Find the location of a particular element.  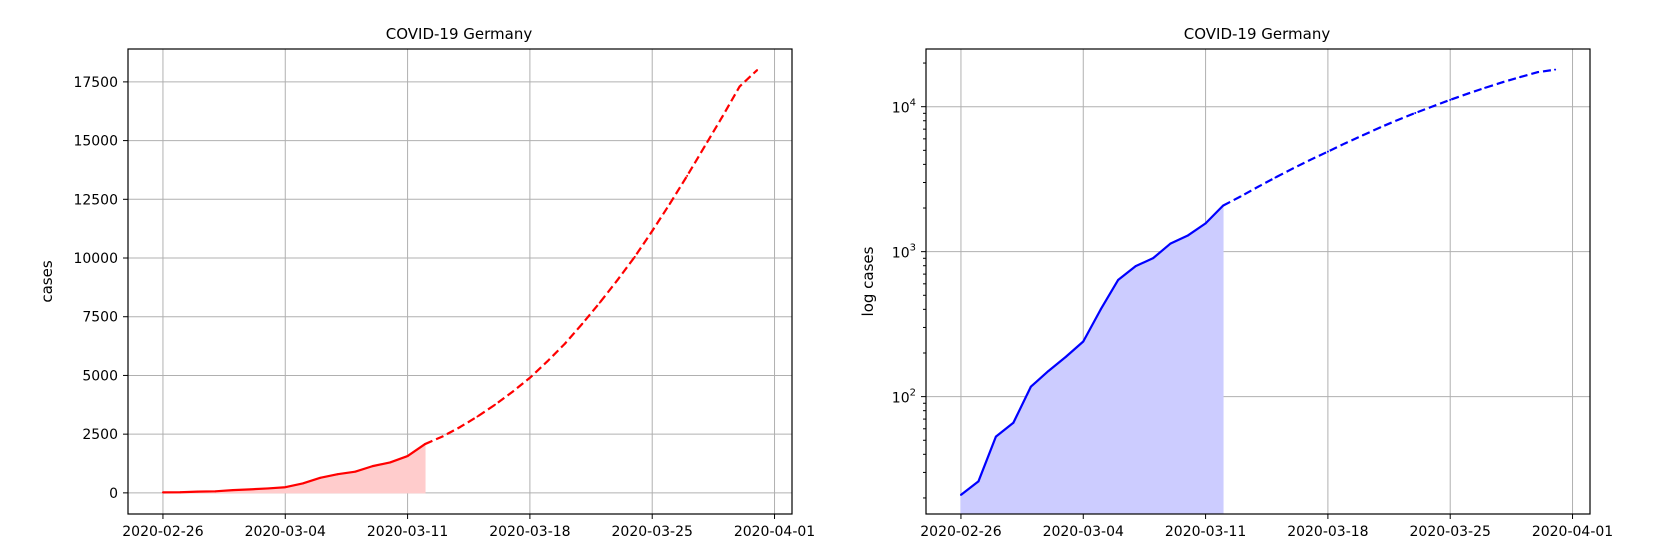

y-tick-label: 10² is located at coordinates (904, 397).